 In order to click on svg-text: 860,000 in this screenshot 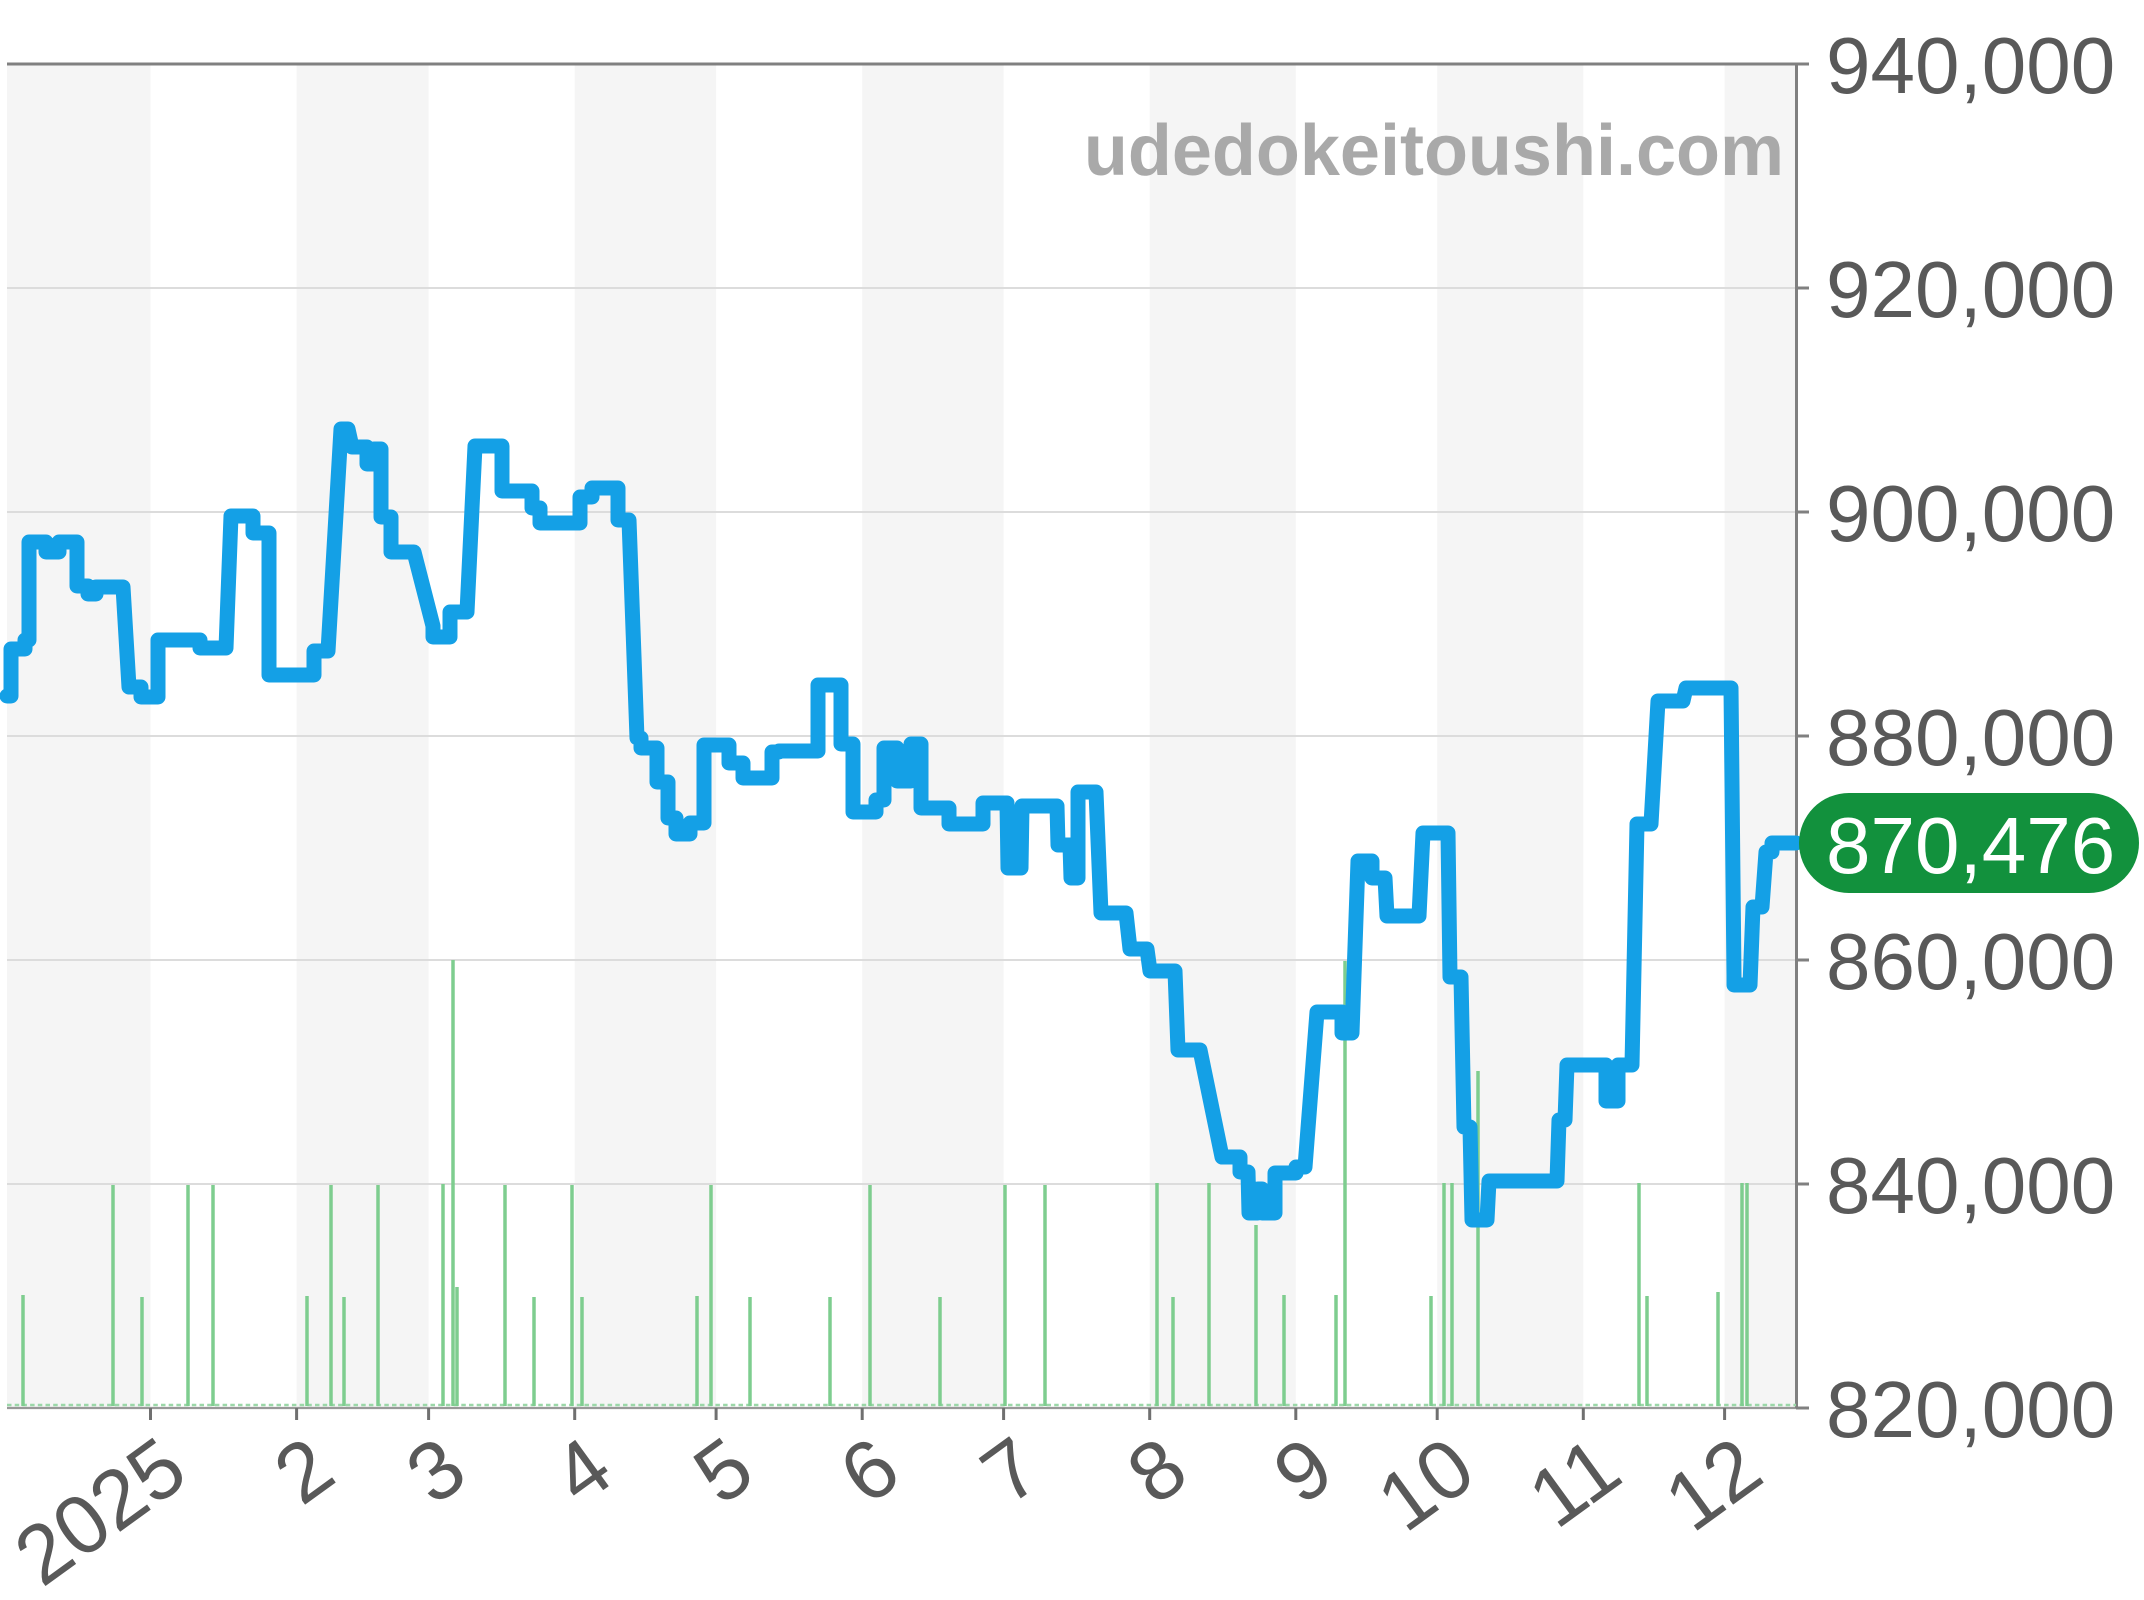, I will do `click(1970, 961)`.